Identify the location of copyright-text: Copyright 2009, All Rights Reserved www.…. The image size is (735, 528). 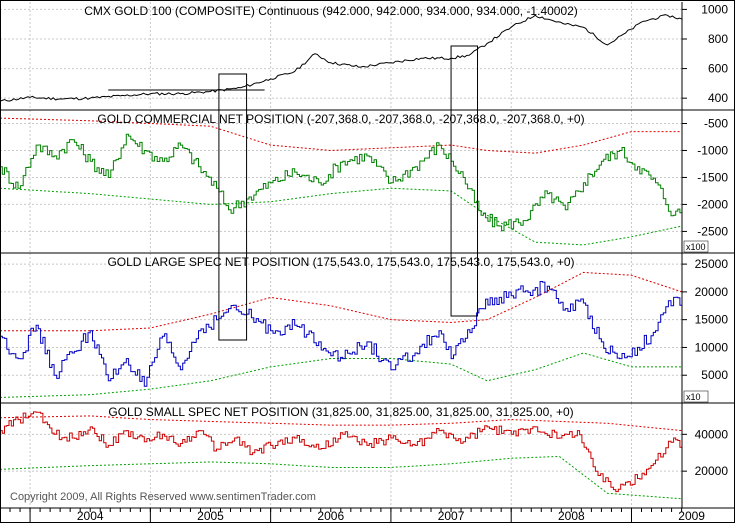
(163, 497).